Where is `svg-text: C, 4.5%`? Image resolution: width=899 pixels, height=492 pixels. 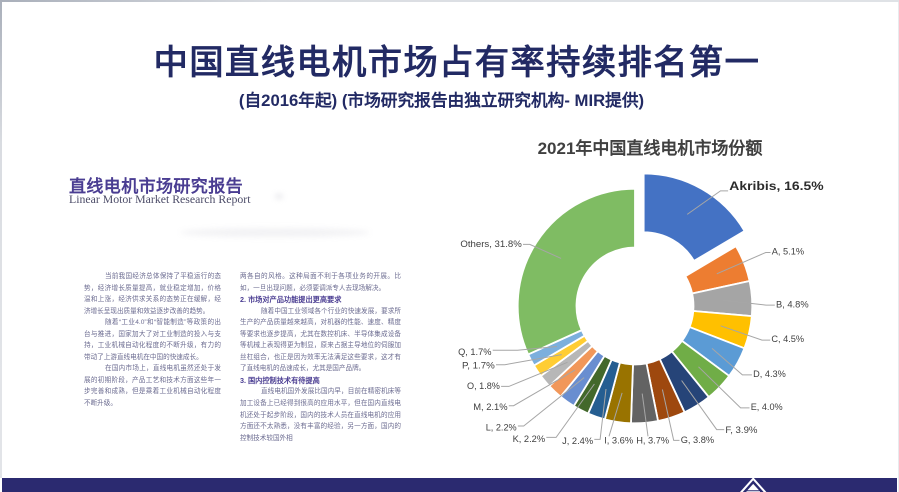
svg-text: C, 4.5% is located at coordinates (787, 338).